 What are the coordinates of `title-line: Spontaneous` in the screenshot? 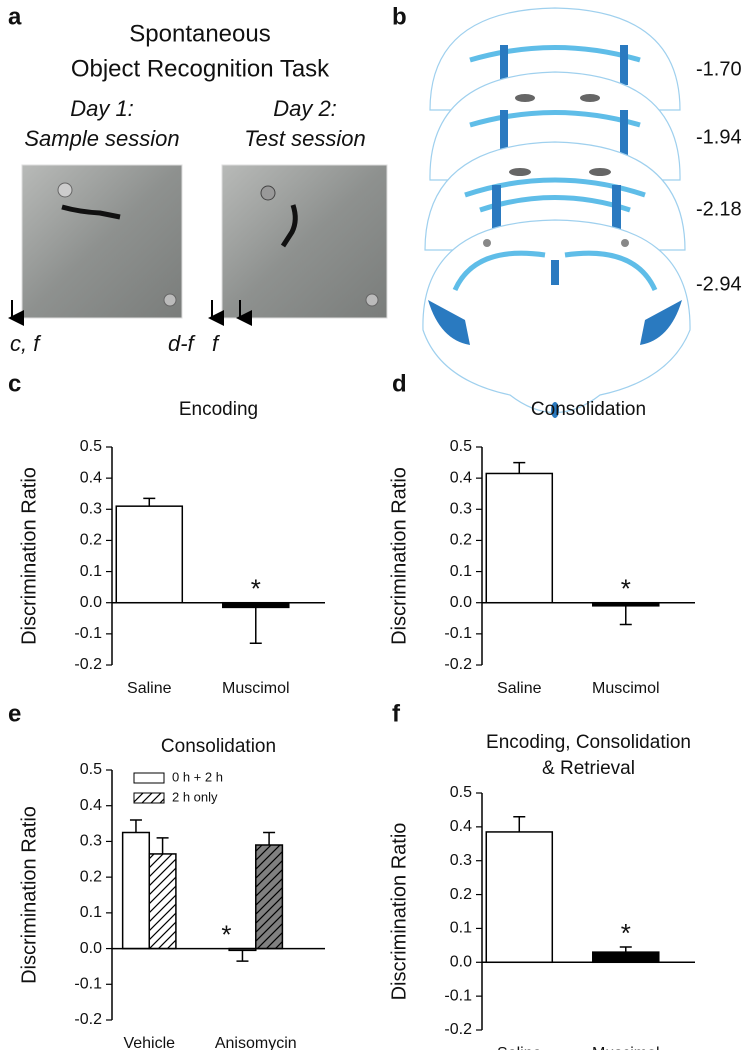 It's located at (199, 33).